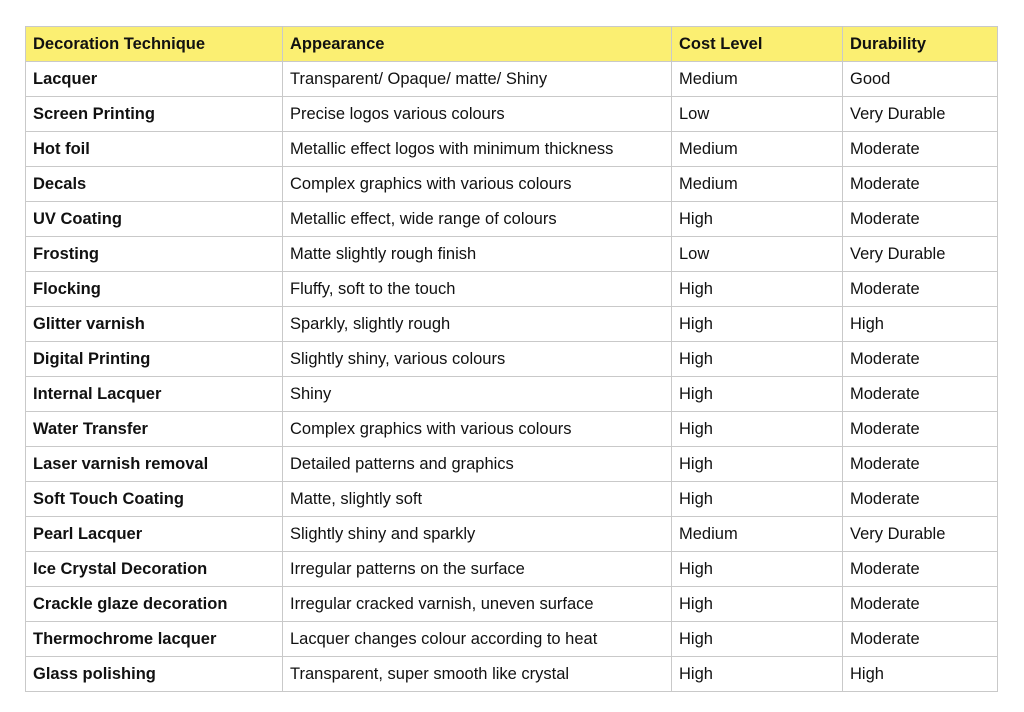  I want to click on table-cell: Decals, so click(154, 184).